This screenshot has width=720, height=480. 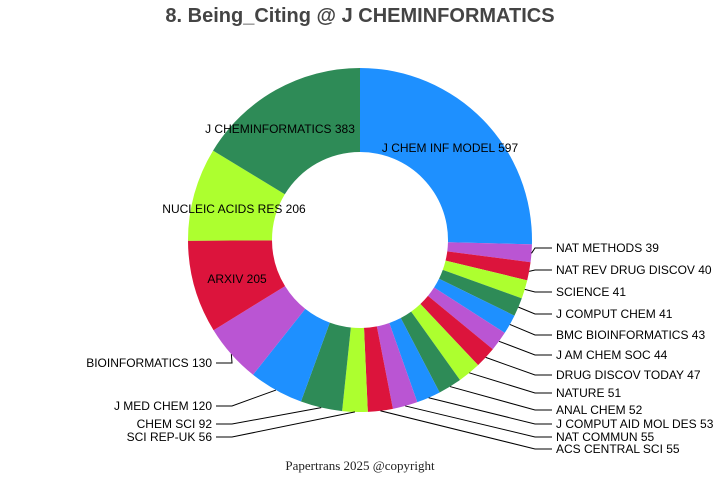 I want to click on slice-label: BIOINFORMATICS 130, so click(x=149, y=363).